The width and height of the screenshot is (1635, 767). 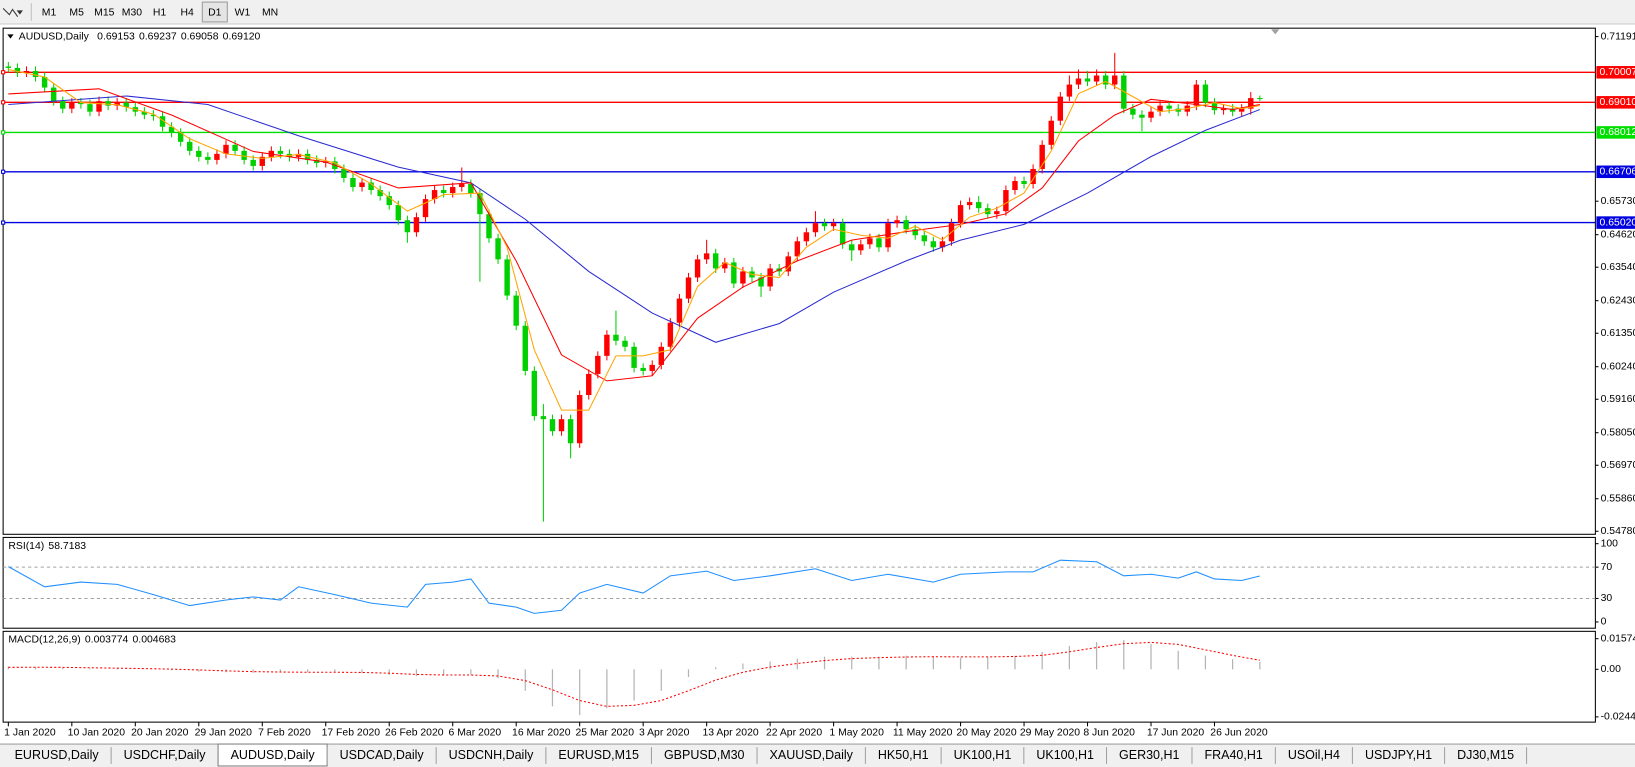 What do you see at coordinates (1618, 465) in the screenshot?
I see `y-tick-label: 0.56970` at bounding box center [1618, 465].